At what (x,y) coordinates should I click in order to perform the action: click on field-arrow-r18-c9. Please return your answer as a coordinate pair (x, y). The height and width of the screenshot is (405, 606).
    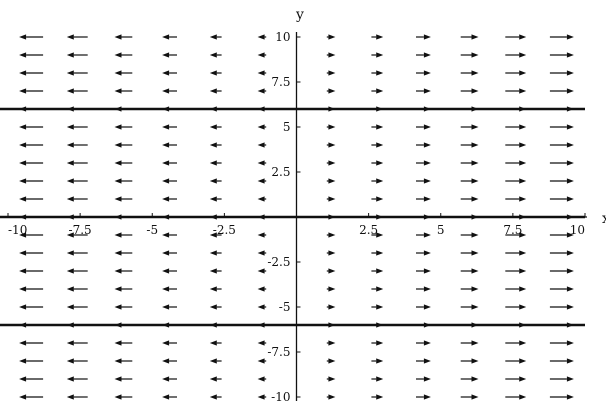
    Looking at the image, I should click on (469, 361).